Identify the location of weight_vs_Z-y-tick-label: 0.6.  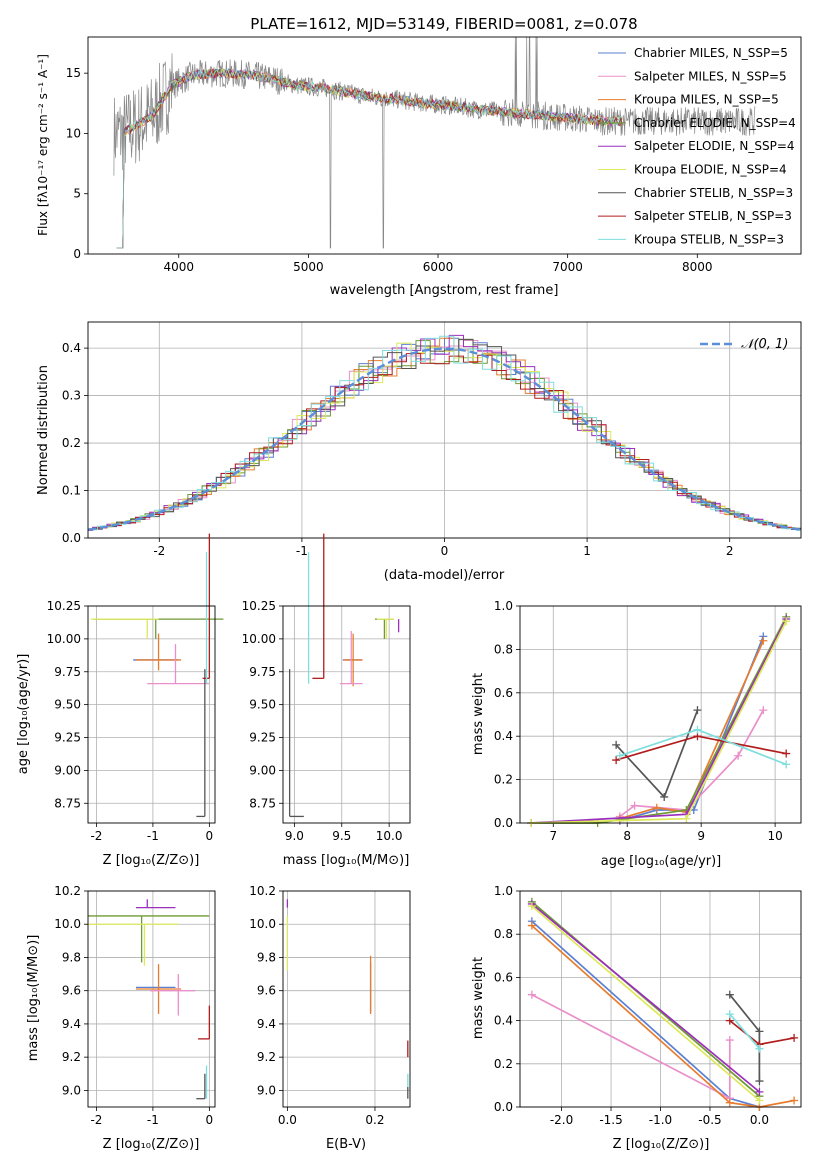
(503, 977).